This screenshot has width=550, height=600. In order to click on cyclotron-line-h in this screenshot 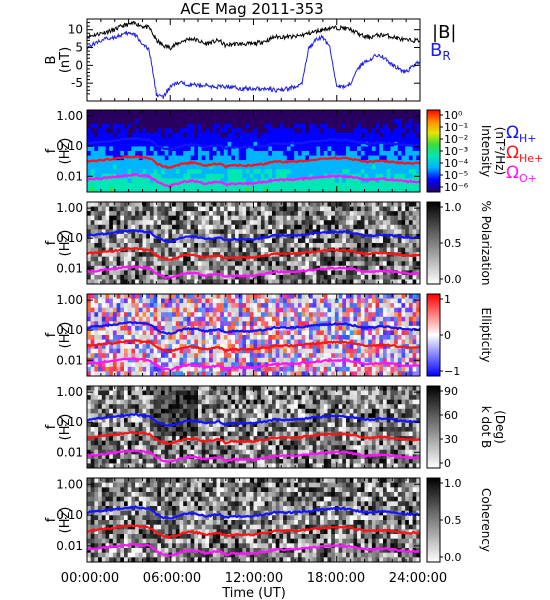, I will do `click(253, 236)`.